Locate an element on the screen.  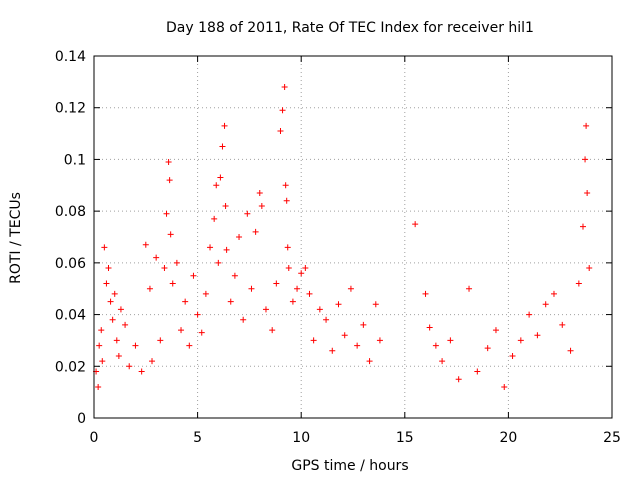
y-tick-label: 0.14 is located at coordinates (70, 57).